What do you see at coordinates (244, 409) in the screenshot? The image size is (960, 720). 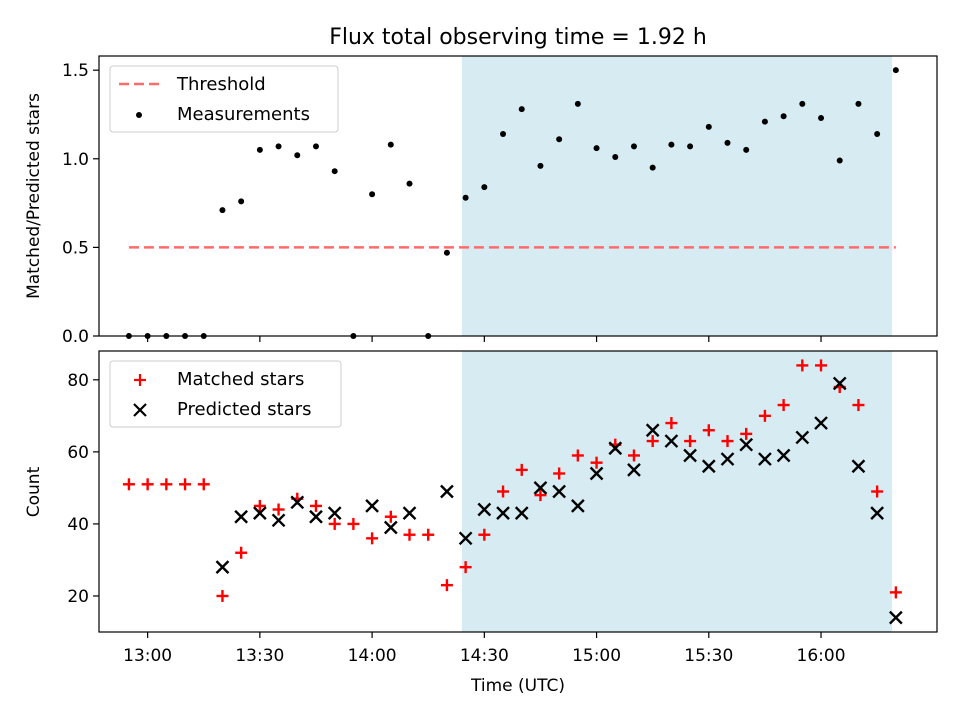 I see `legend-predicted-label: Predicted stars` at bounding box center [244, 409].